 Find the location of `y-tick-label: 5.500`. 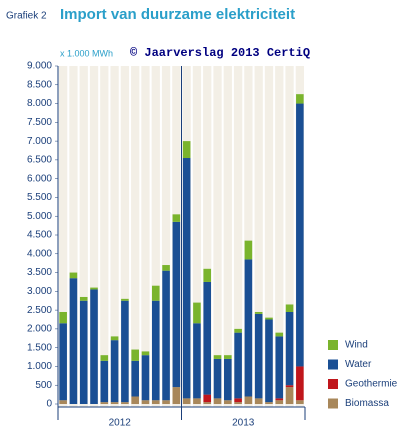

y-tick-label: 5.500 is located at coordinates (39, 197).